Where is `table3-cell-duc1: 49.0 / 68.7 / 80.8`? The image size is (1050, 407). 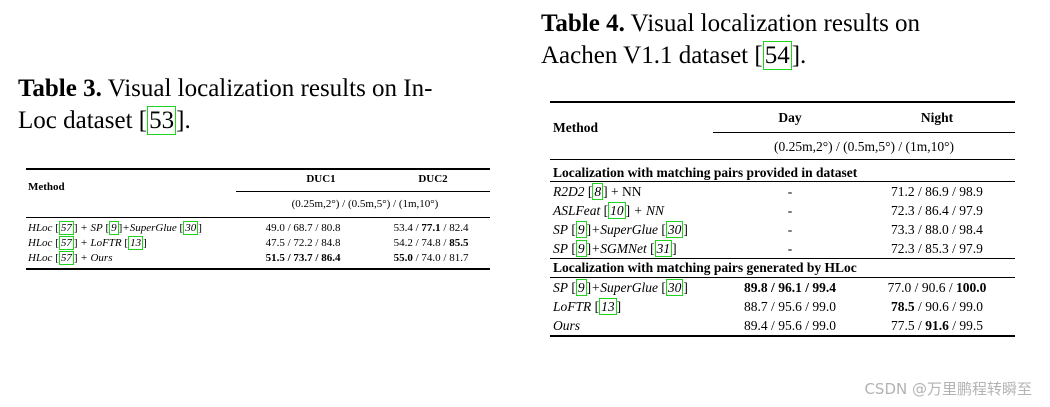
table3-cell-duc1: 49.0 / 68.7 / 80.8 is located at coordinates (303, 228).